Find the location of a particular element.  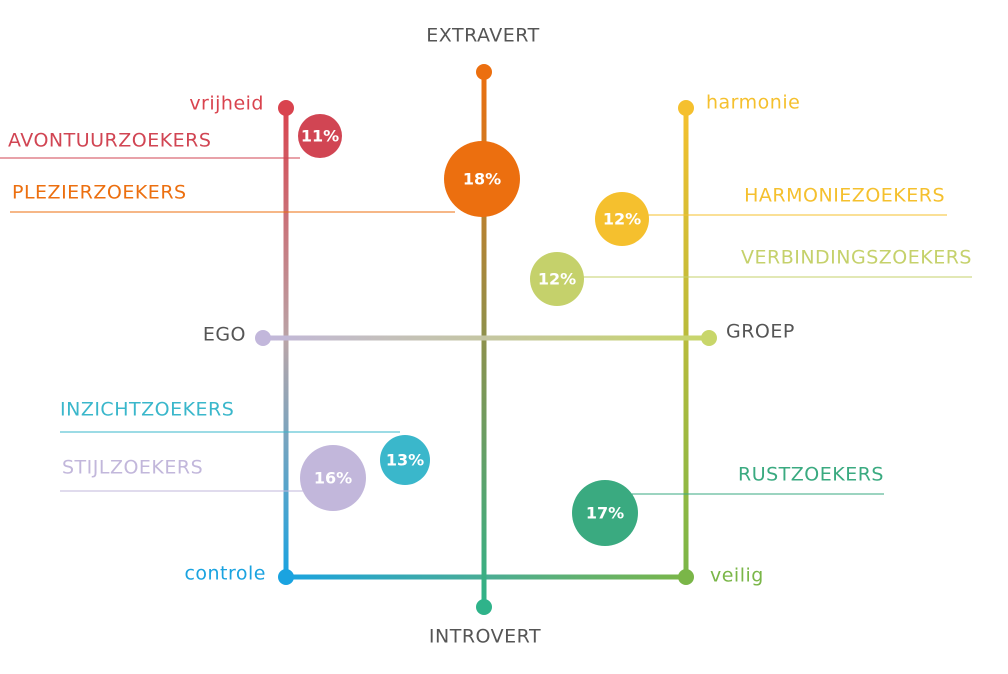

corner-label: controle is located at coordinates (225, 574).